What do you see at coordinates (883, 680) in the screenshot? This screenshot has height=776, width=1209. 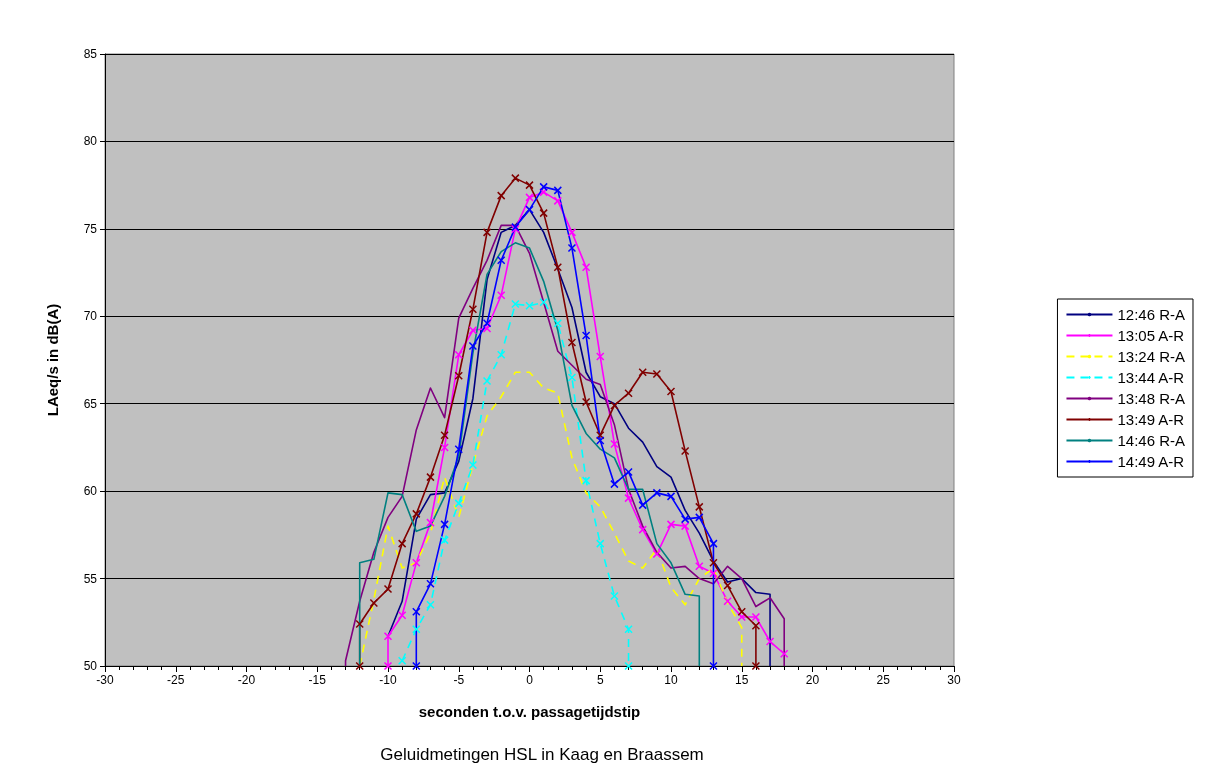 I see `x-tick-label: 25` at bounding box center [883, 680].